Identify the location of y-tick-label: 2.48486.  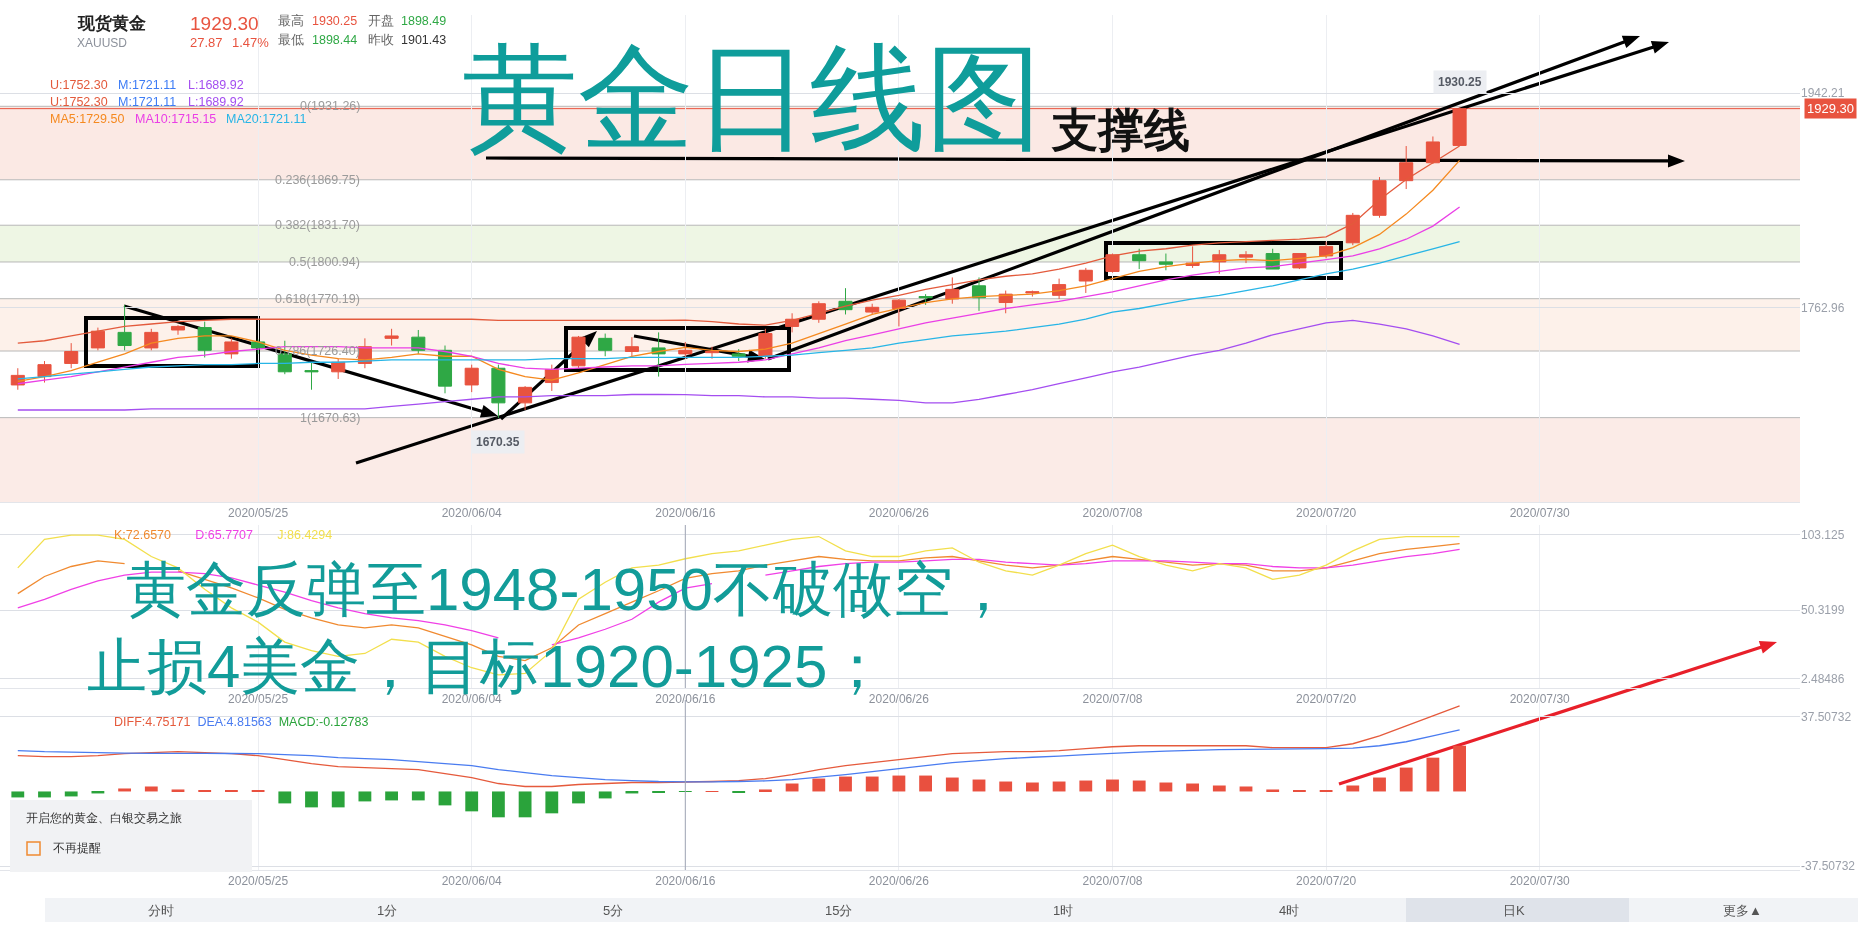
(1823, 678).